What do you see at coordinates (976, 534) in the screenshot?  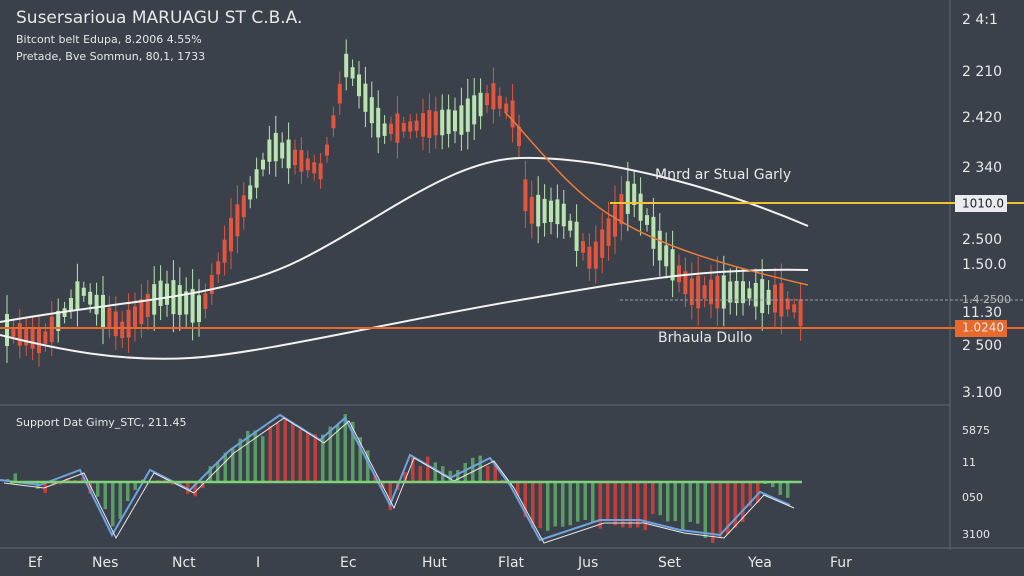 I see `indicator-axis-label: 3100` at bounding box center [976, 534].